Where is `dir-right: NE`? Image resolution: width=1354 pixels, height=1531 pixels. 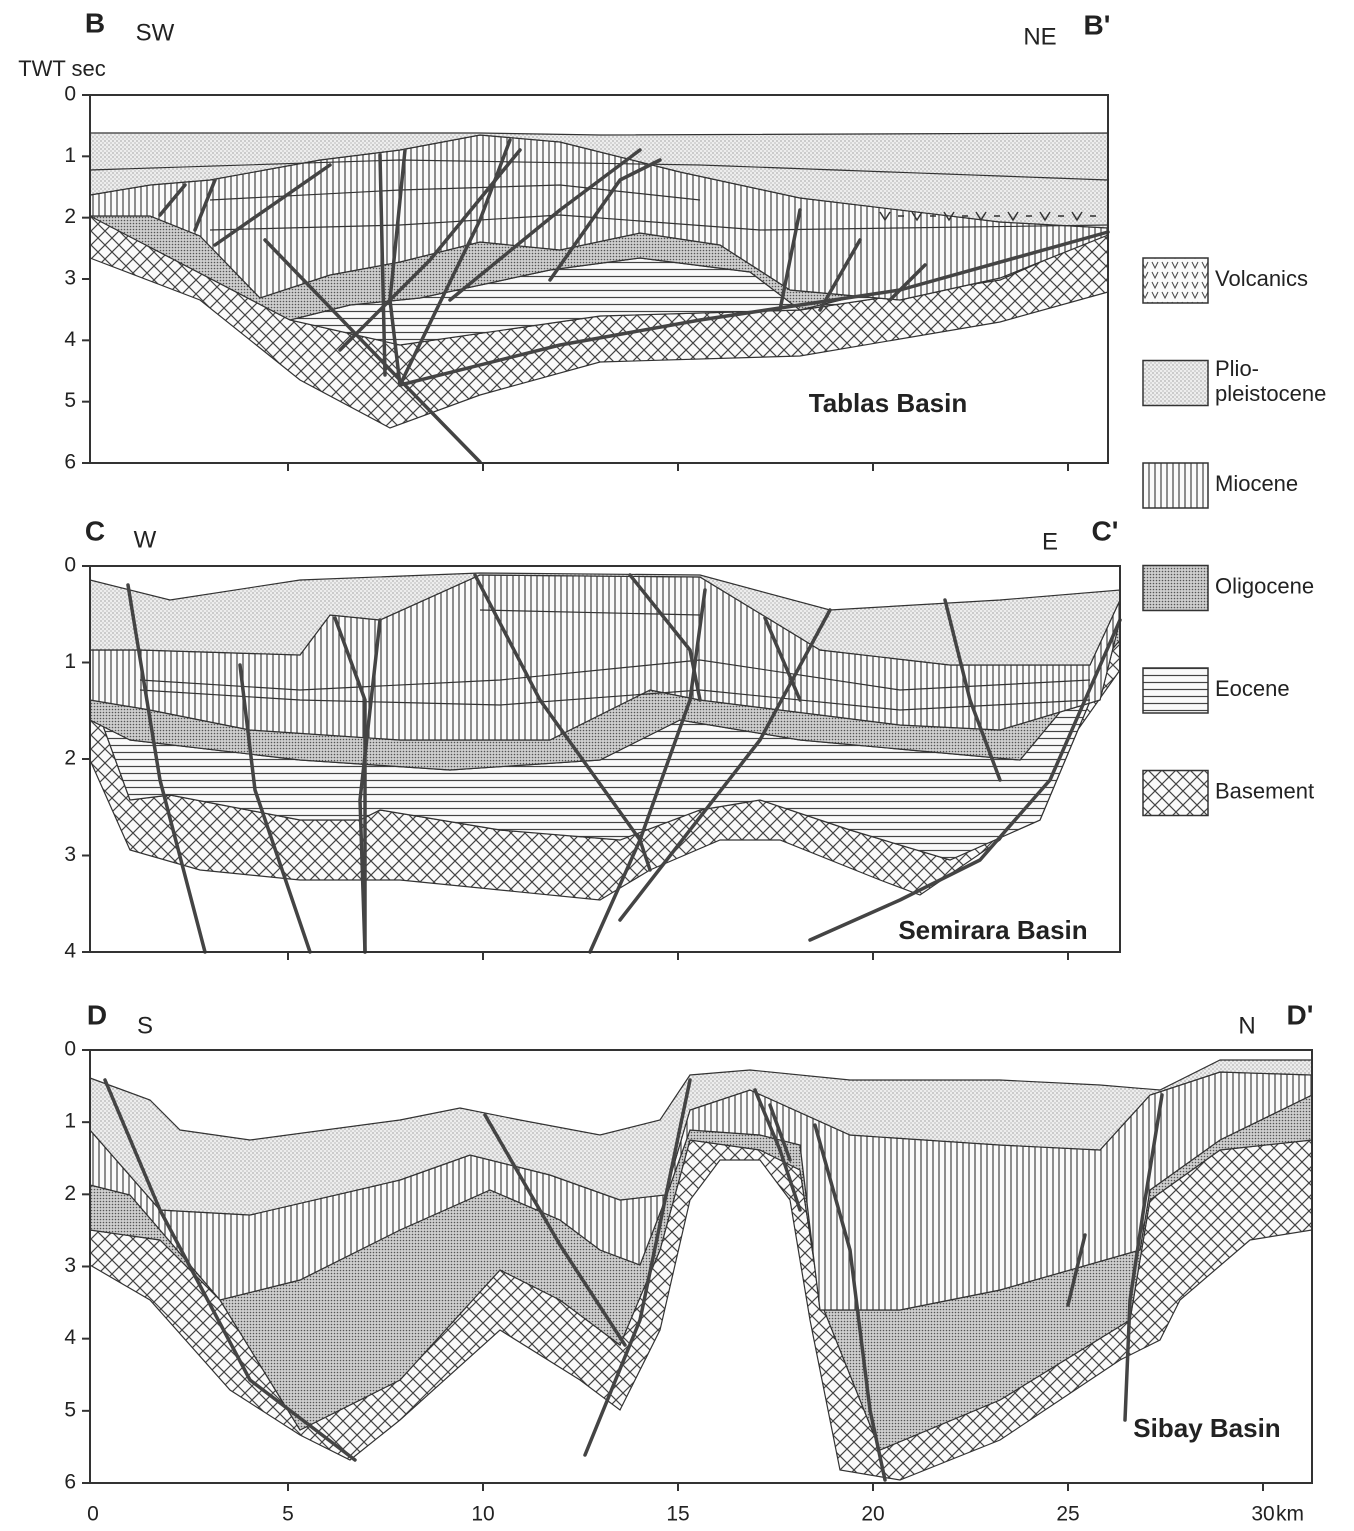 dir-right: NE is located at coordinates (1039, 36).